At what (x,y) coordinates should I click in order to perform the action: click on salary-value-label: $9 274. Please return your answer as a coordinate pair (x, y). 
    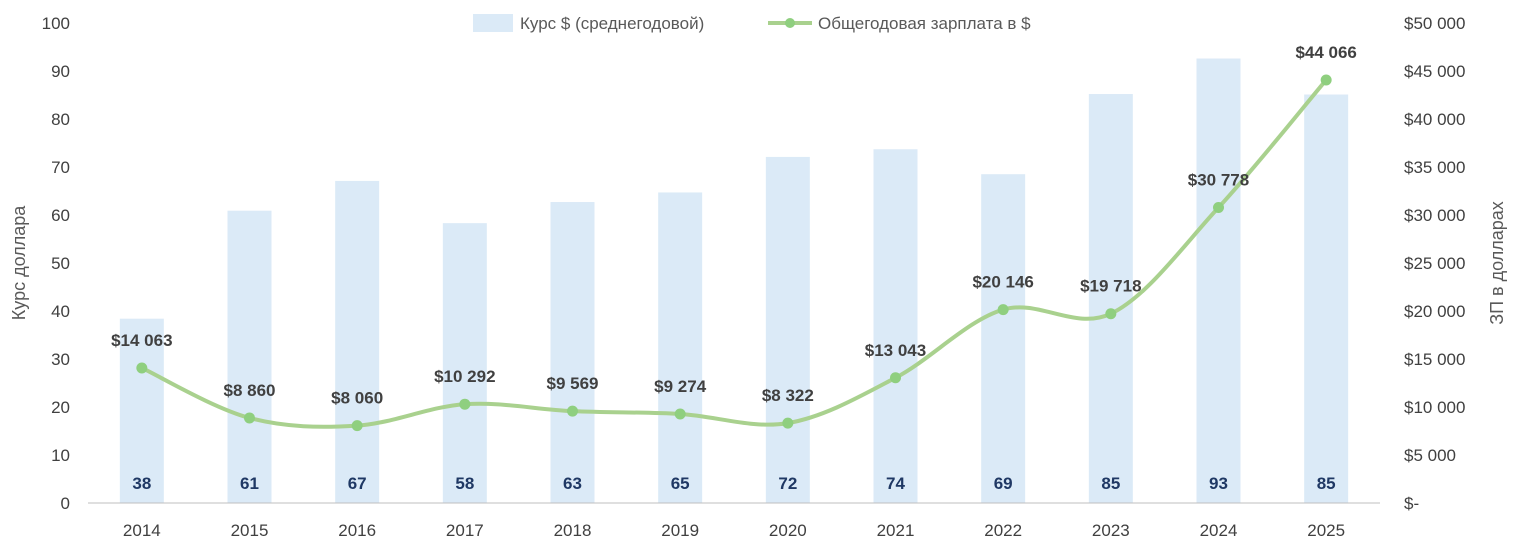
    Looking at the image, I should click on (680, 386).